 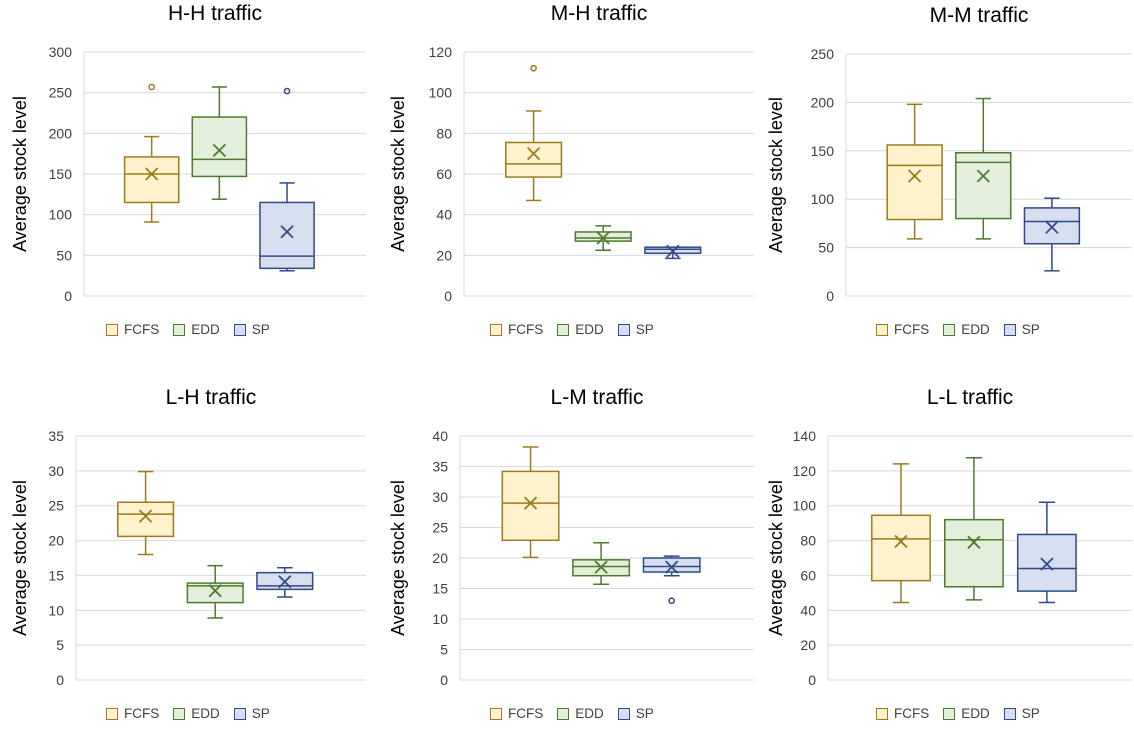 What do you see at coordinates (440, 497) in the screenshot?
I see `y-tick-label: 30` at bounding box center [440, 497].